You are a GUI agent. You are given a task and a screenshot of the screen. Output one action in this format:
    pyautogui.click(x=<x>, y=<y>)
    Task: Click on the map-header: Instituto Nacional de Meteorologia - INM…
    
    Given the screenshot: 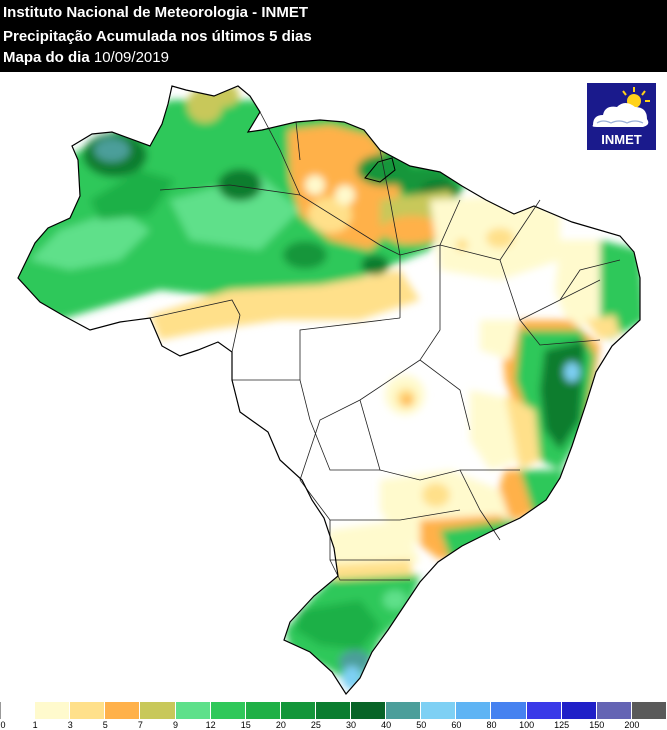 What is the action you would take?
    pyautogui.click(x=333, y=36)
    